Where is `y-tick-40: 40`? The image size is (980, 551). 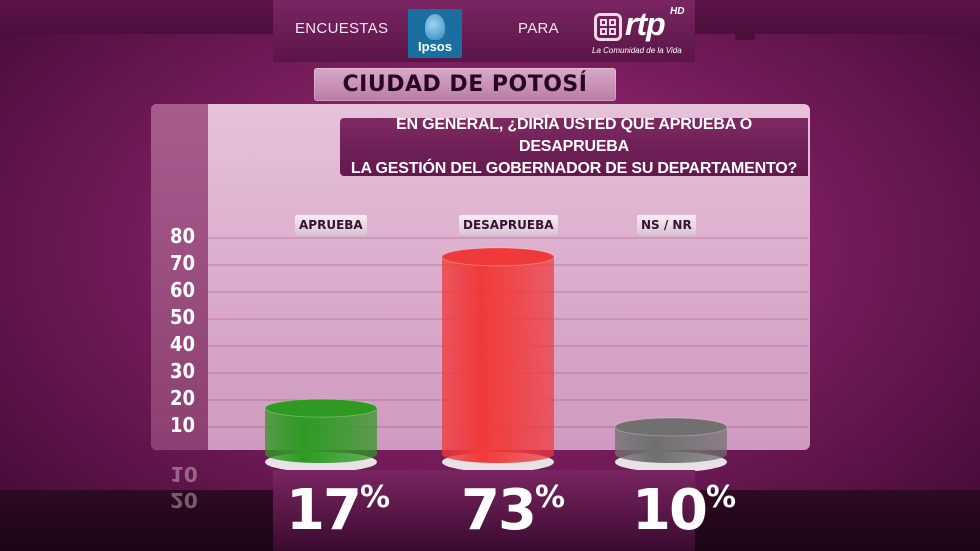
y-tick-40: 40 is located at coordinates (183, 344).